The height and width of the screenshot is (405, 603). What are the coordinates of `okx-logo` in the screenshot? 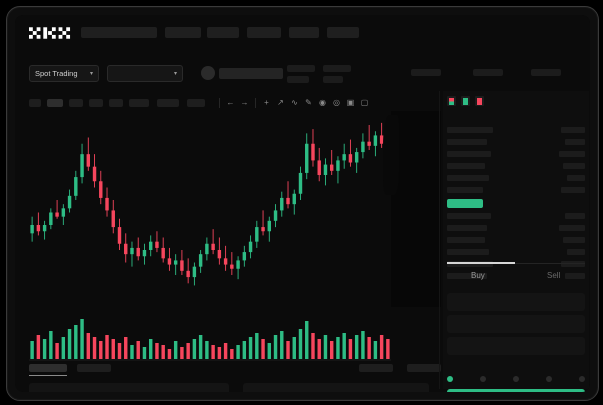 It's located at (50, 32).